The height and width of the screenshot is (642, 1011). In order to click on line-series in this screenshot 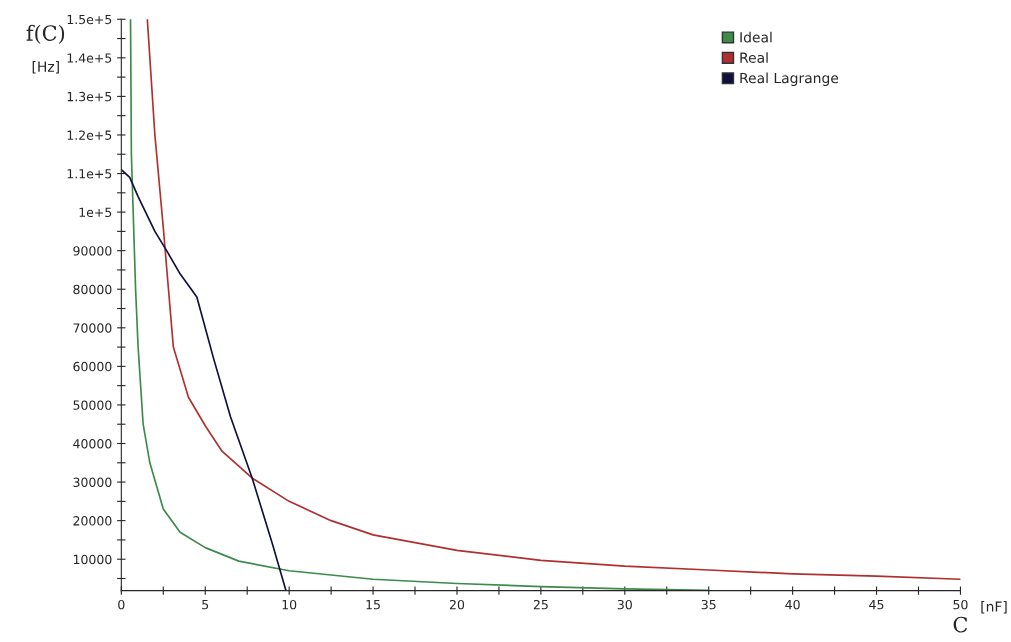, I will do `click(204, 379)`.